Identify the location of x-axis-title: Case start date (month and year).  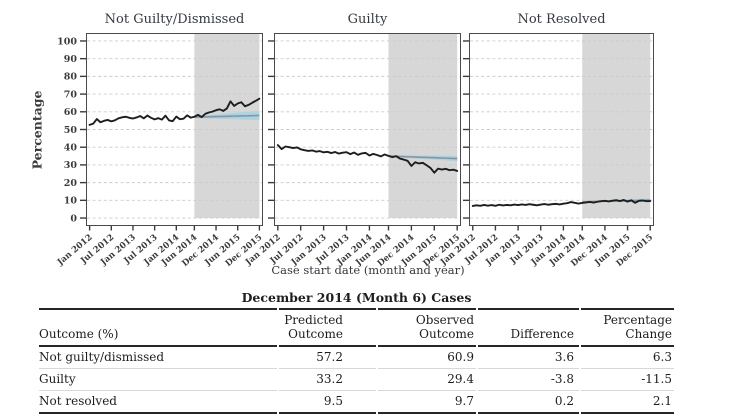
(368, 270).